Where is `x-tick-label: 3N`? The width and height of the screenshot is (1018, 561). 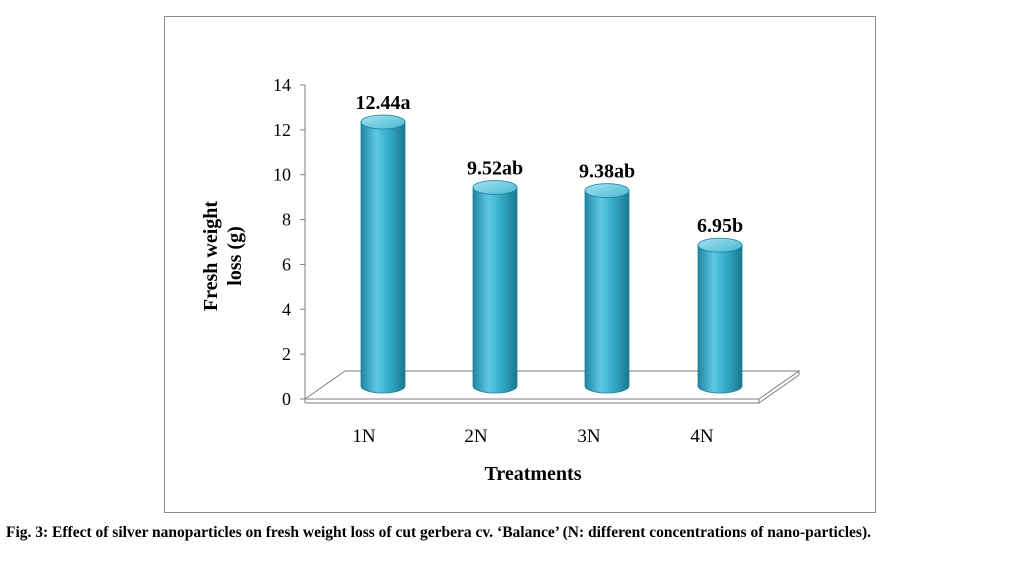 x-tick-label: 3N is located at coordinates (589, 436).